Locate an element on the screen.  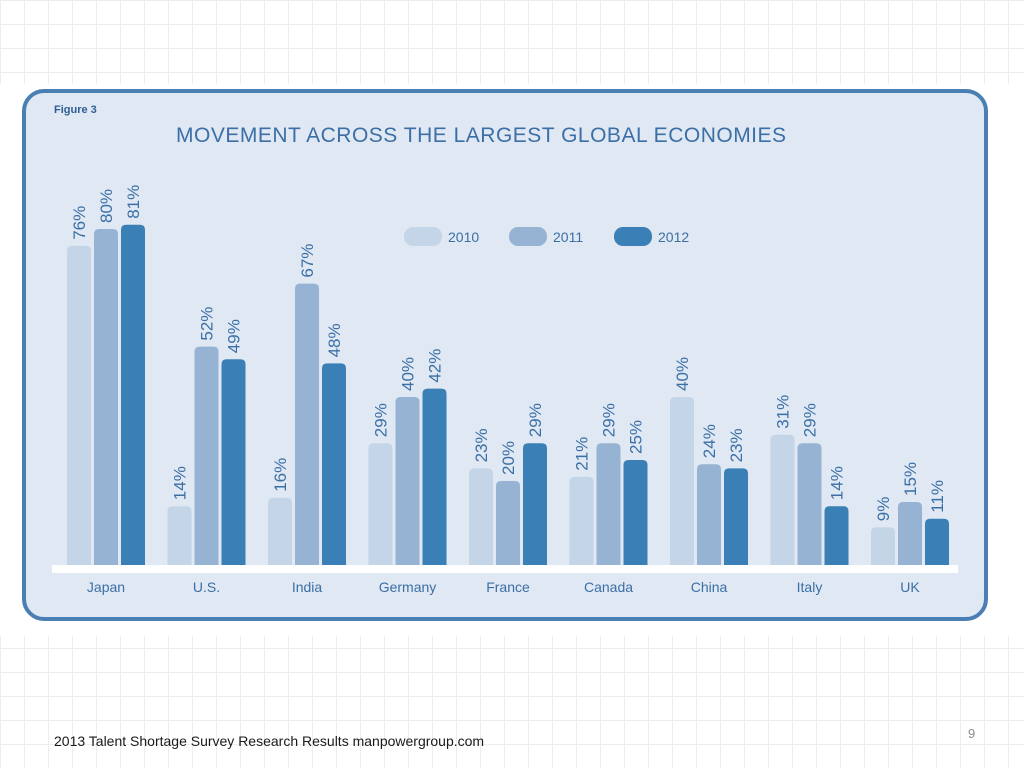
bar-us-2011 is located at coordinates (206, 455).